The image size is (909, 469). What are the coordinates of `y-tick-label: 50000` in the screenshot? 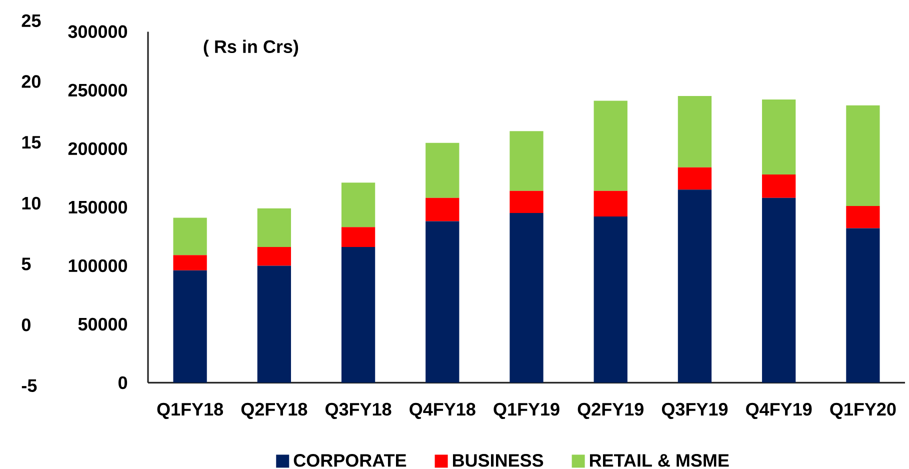 It's located at (103, 324).